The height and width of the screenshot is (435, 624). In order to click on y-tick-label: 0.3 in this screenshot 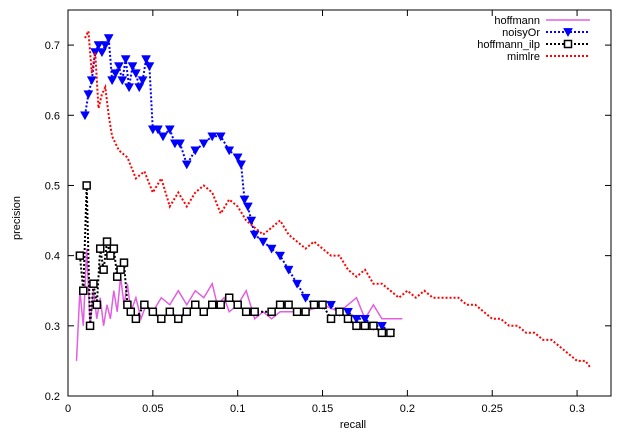, I will do `click(52, 327)`.